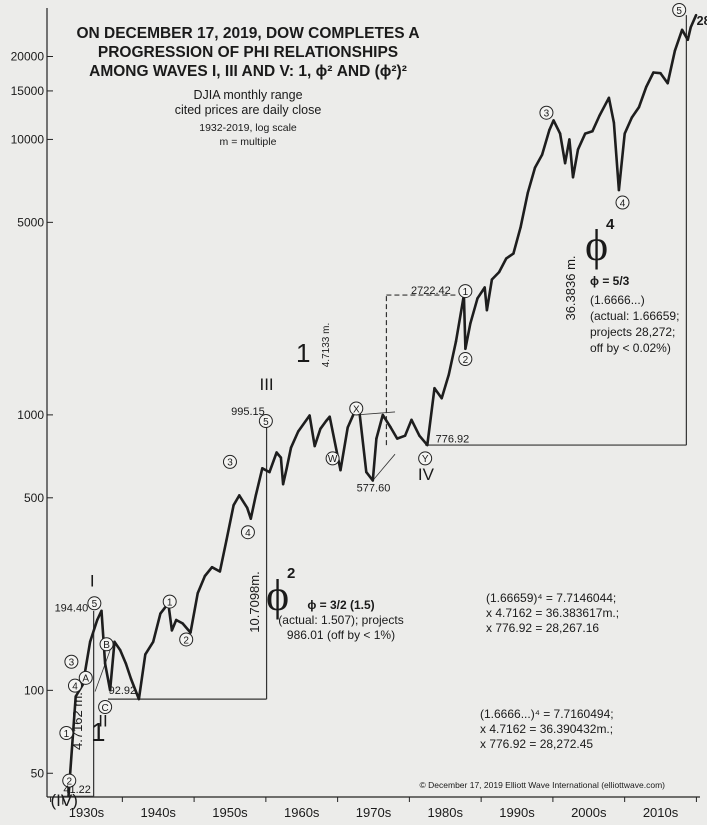 The image size is (707, 825). I want to click on x-tick-label: 1940s, so click(159, 812).